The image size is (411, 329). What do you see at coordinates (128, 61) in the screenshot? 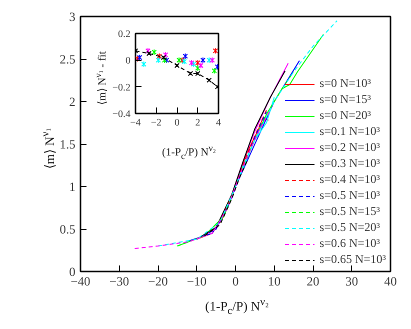
I see `y-tick-label: 0` at bounding box center [128, 61].